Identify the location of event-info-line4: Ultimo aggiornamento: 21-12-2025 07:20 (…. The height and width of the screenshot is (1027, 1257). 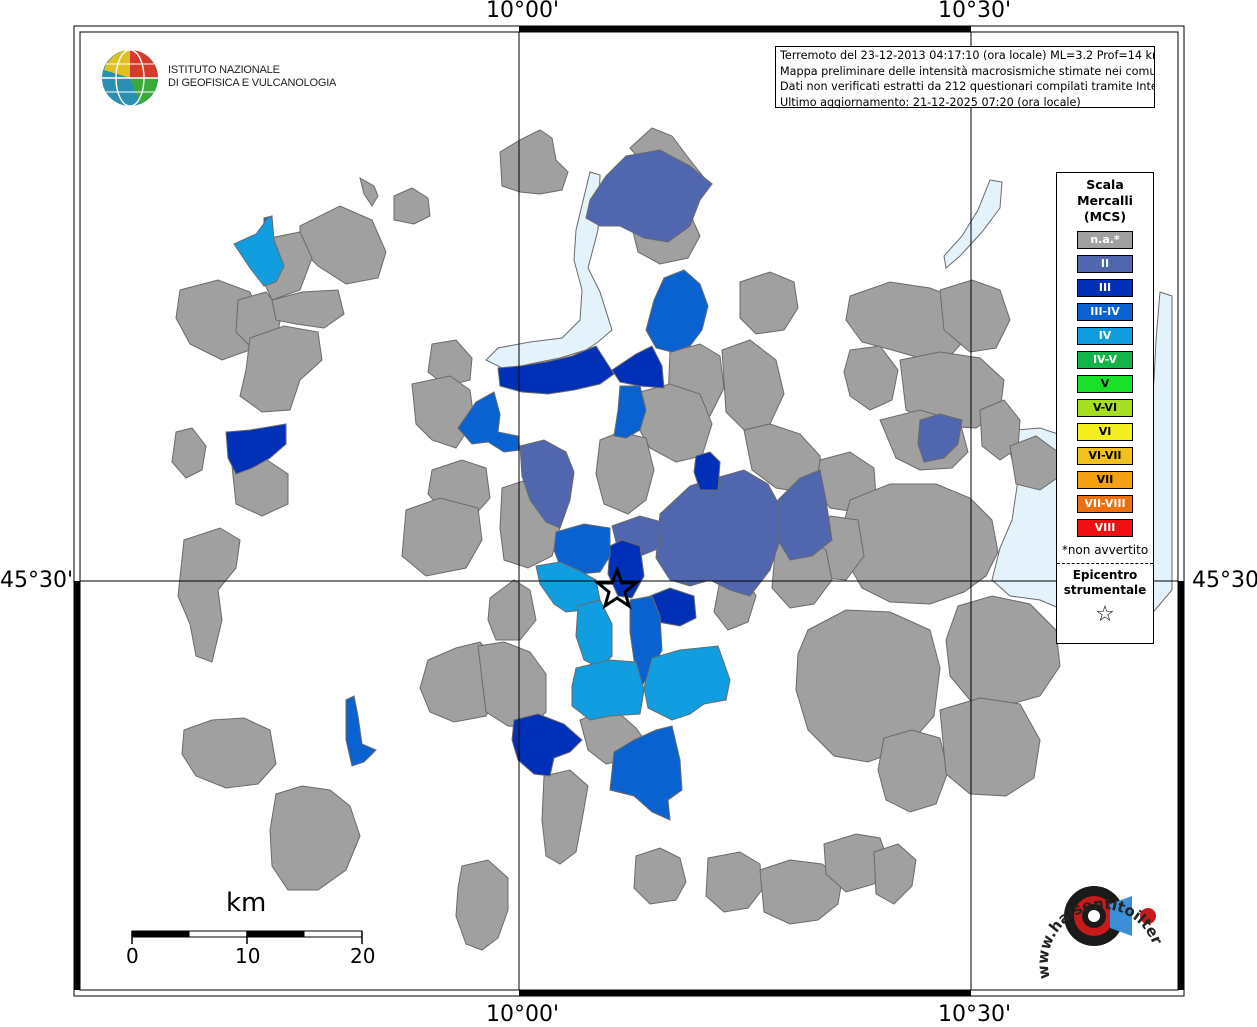
(930, 101).